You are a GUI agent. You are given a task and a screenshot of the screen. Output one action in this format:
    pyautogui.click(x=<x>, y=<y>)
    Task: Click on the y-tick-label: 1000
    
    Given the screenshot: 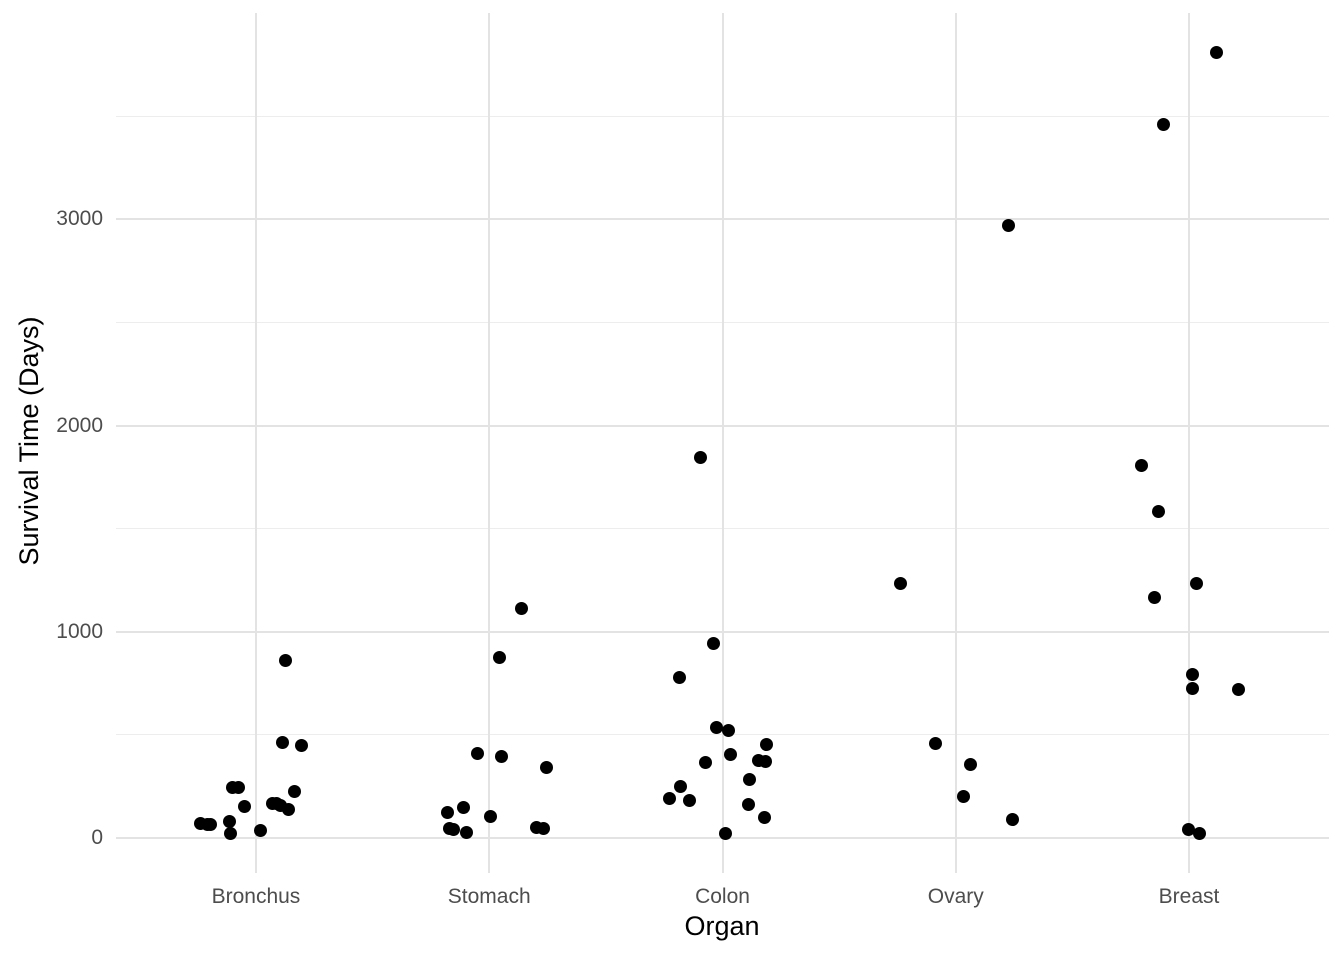 What is the action you would take?
    pyautogui.click(x=79, y=631)
    